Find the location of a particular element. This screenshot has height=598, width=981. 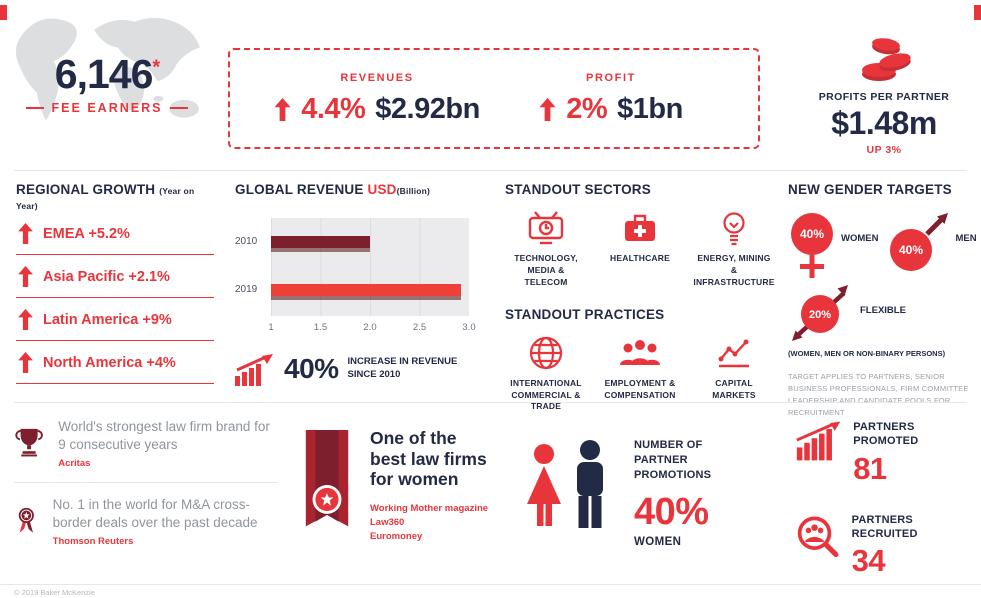

men-target: 40% MEN is located at coordinates (931, 246).